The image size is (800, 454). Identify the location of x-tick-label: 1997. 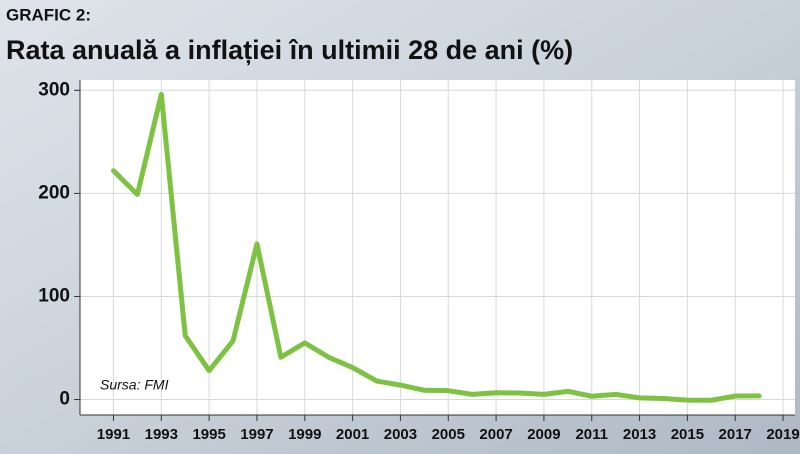
(256, 434).